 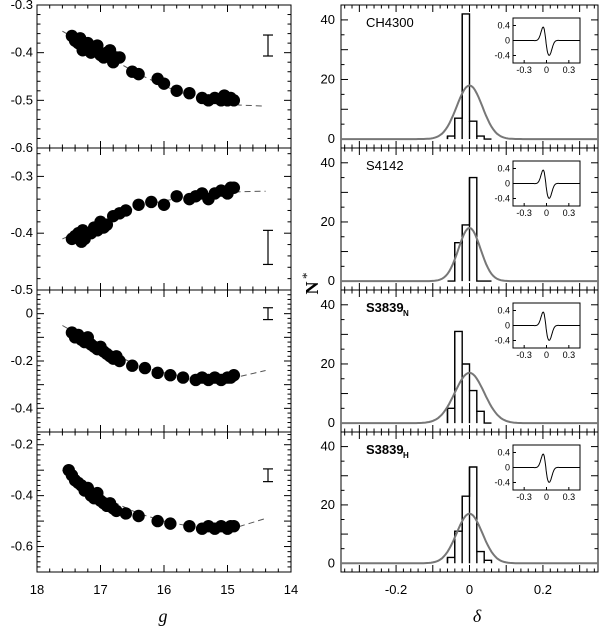 I want to click on right-panel-3: 0 20 40 S3839 N 0.4 0 -0.4 -0.3 0 0.3, so click(x=460, y=361).